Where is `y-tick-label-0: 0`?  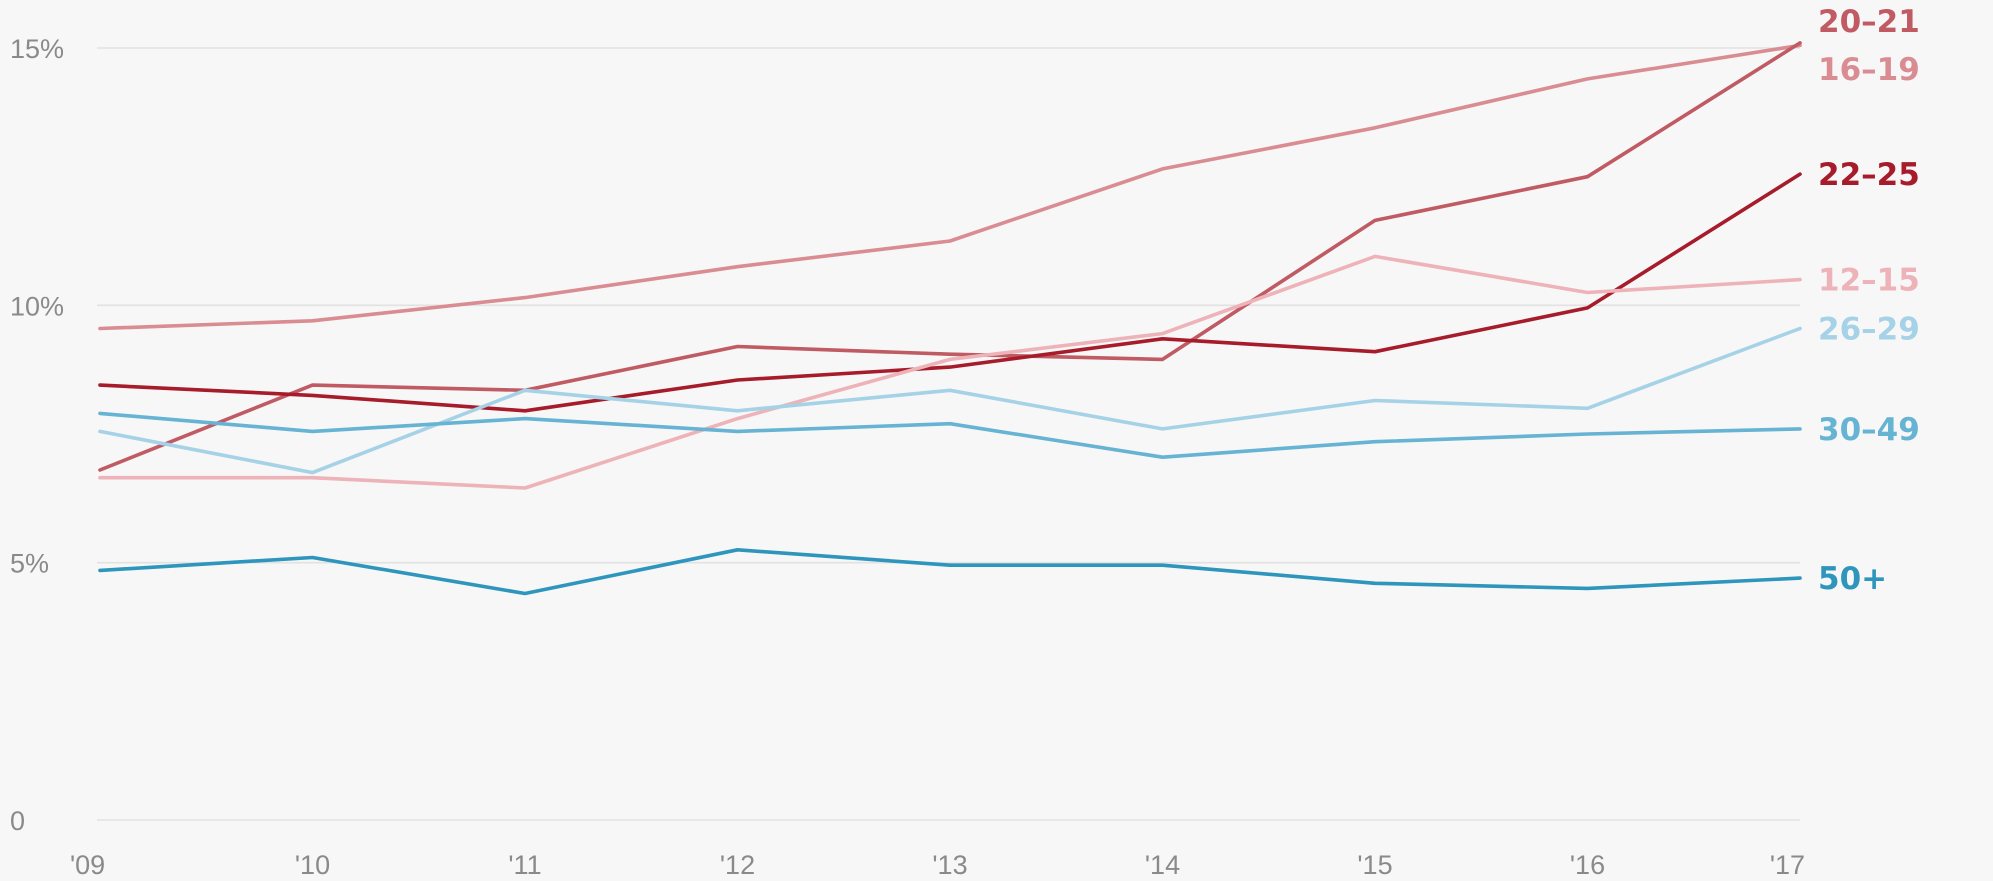 y-tick-label-0: 0 is located at coordinates (17, 821).